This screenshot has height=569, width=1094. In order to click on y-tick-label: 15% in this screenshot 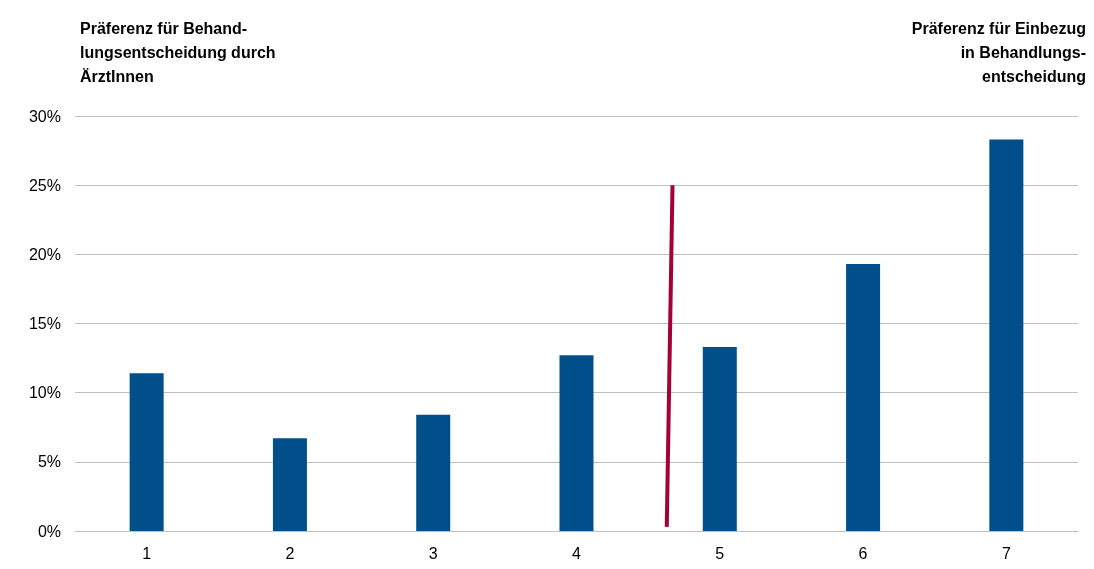, I will do `click(44, 323)`.